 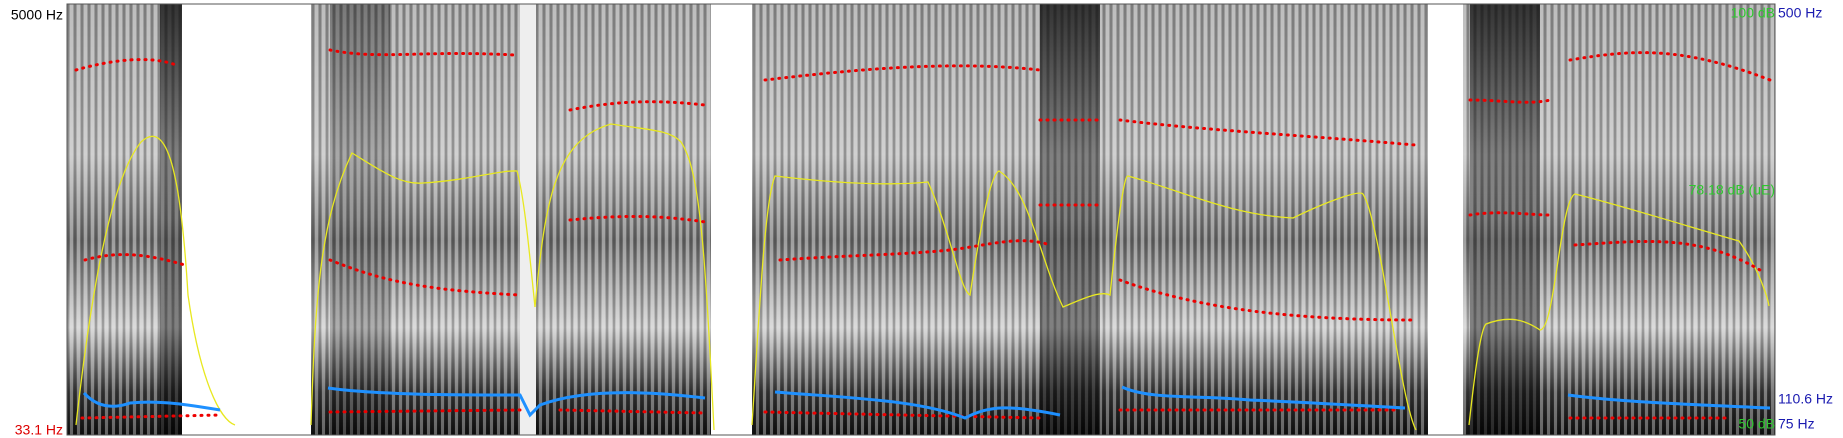 What do you see at coordinates (1800, 13) in the screenshot?
I see `pitch-top-label: 500 Hz` at bounding box center [1800, 13].